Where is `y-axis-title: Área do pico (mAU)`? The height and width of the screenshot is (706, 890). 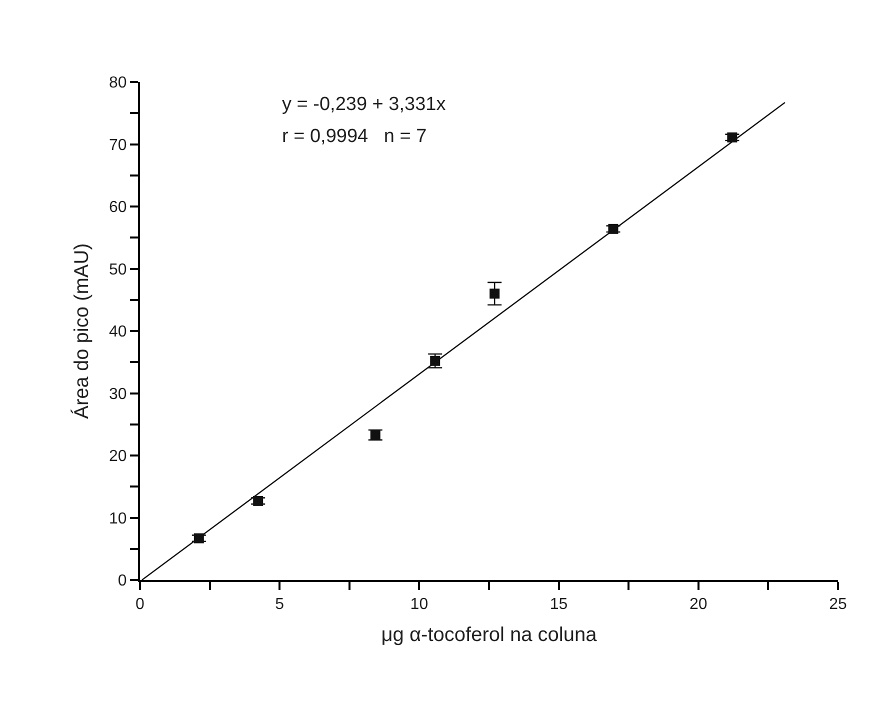 y-axis-title: Área do pico (mAU) is located at coordinates (82, 331).